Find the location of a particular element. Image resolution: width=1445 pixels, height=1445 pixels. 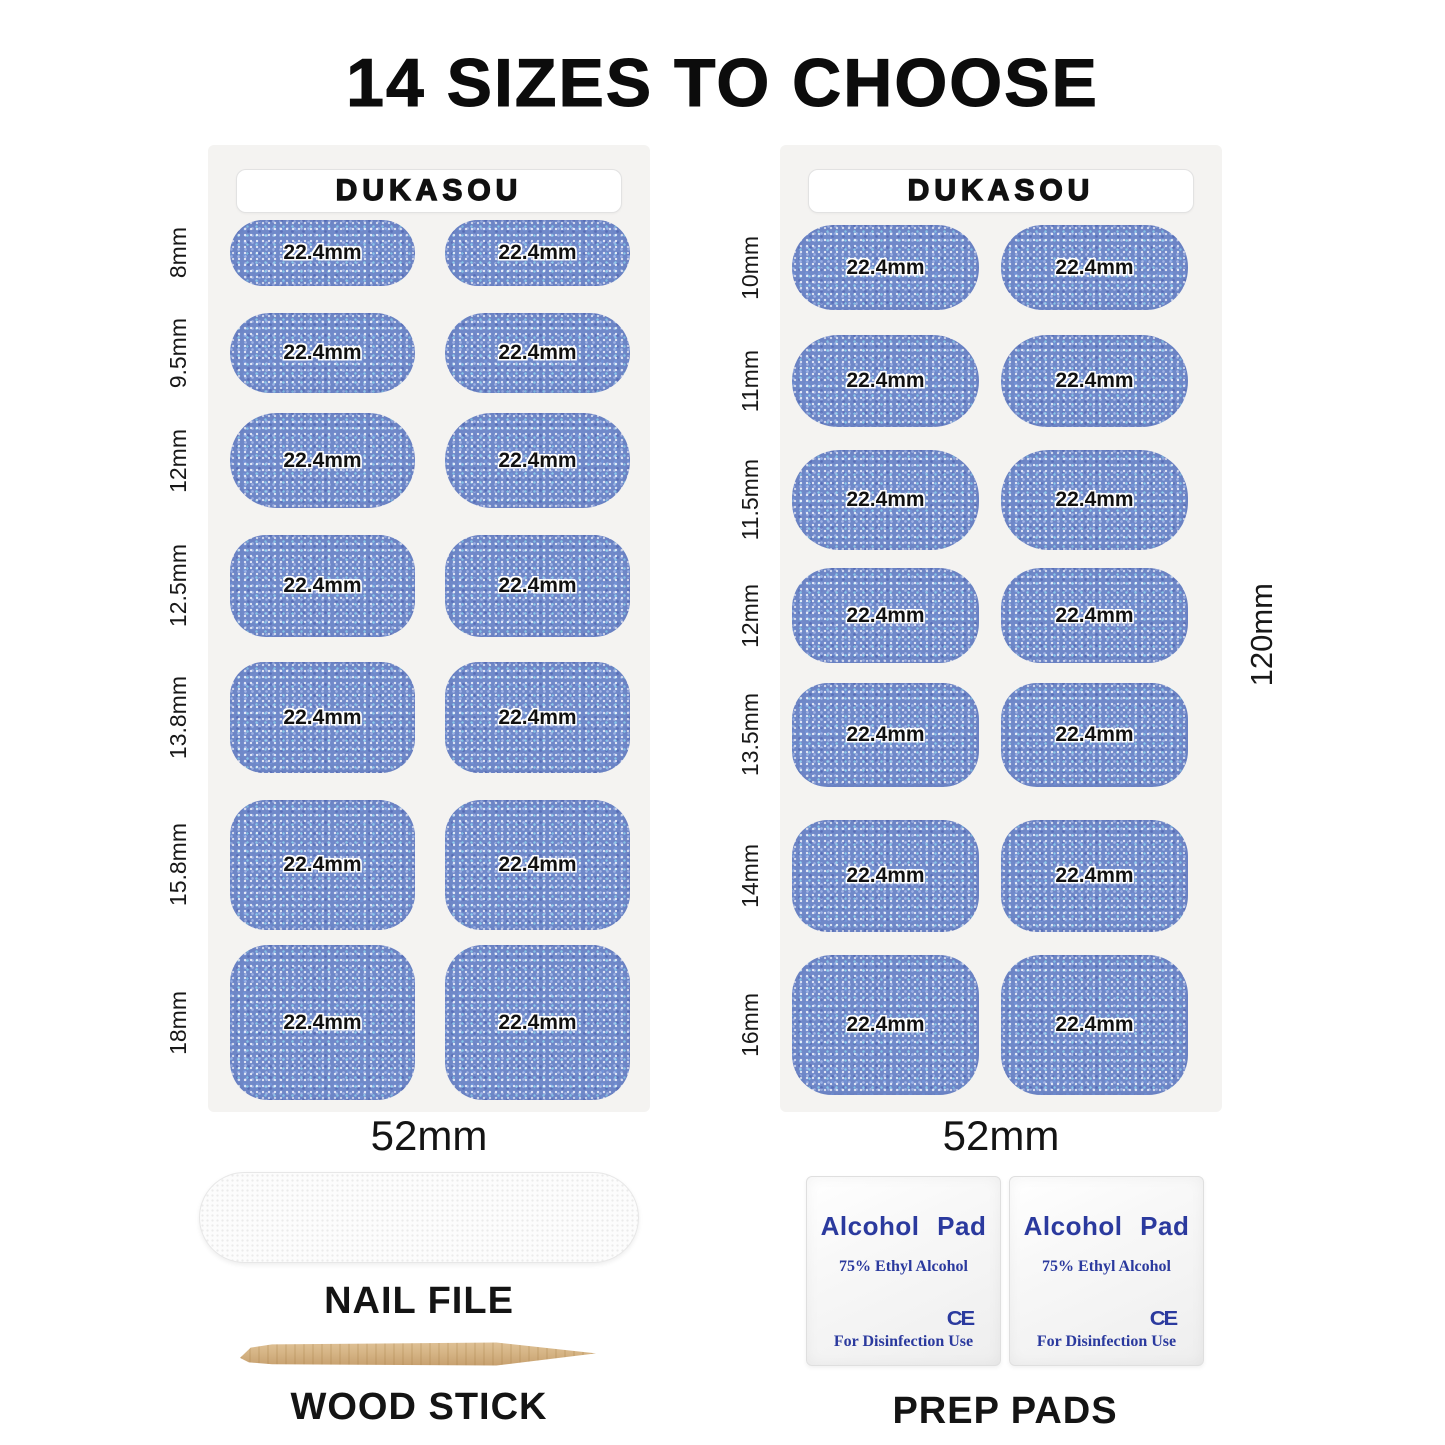

size-label-left-12mm: 12mm is located at coordinates (177, 460).